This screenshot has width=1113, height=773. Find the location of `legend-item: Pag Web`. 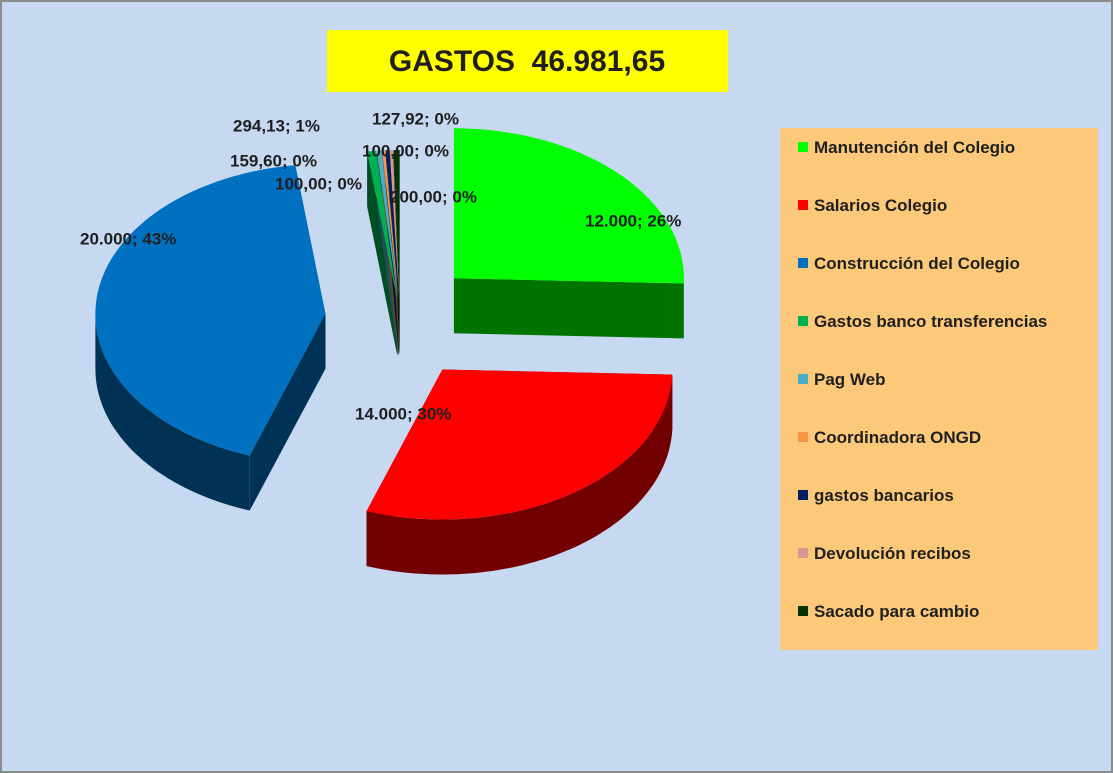

legend-item: Pag Web is located at coordinates (948, 397).